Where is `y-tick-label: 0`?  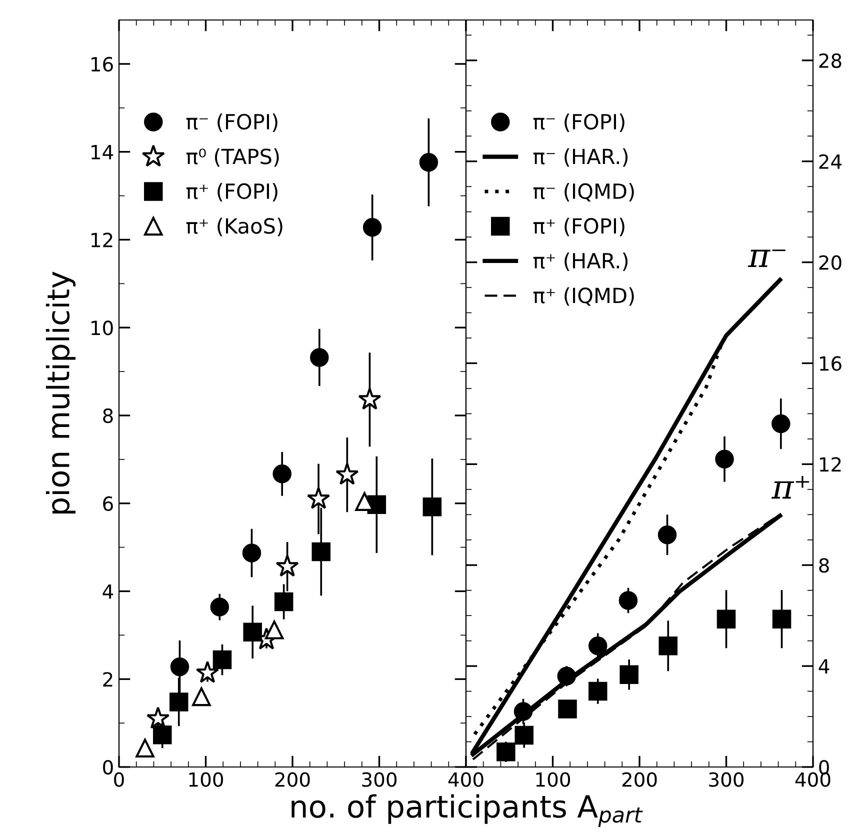 y-tick-label: 0 is located at coordinates (108, 767).